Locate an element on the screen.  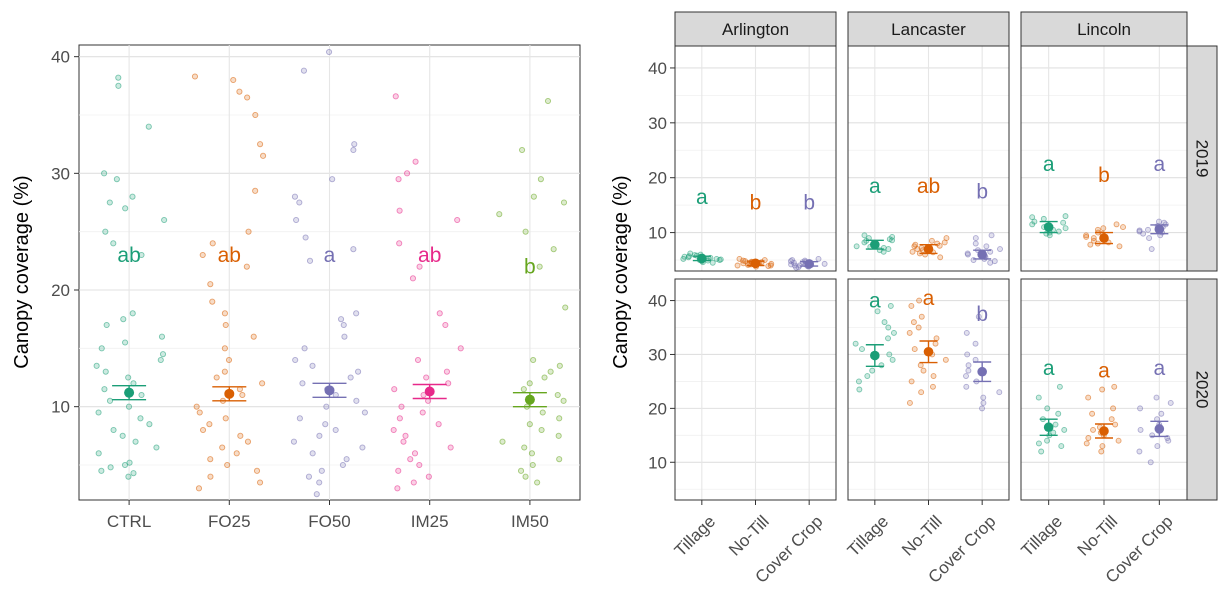
facet-strip-label: 2020 is located at coordinates (1202, 390).